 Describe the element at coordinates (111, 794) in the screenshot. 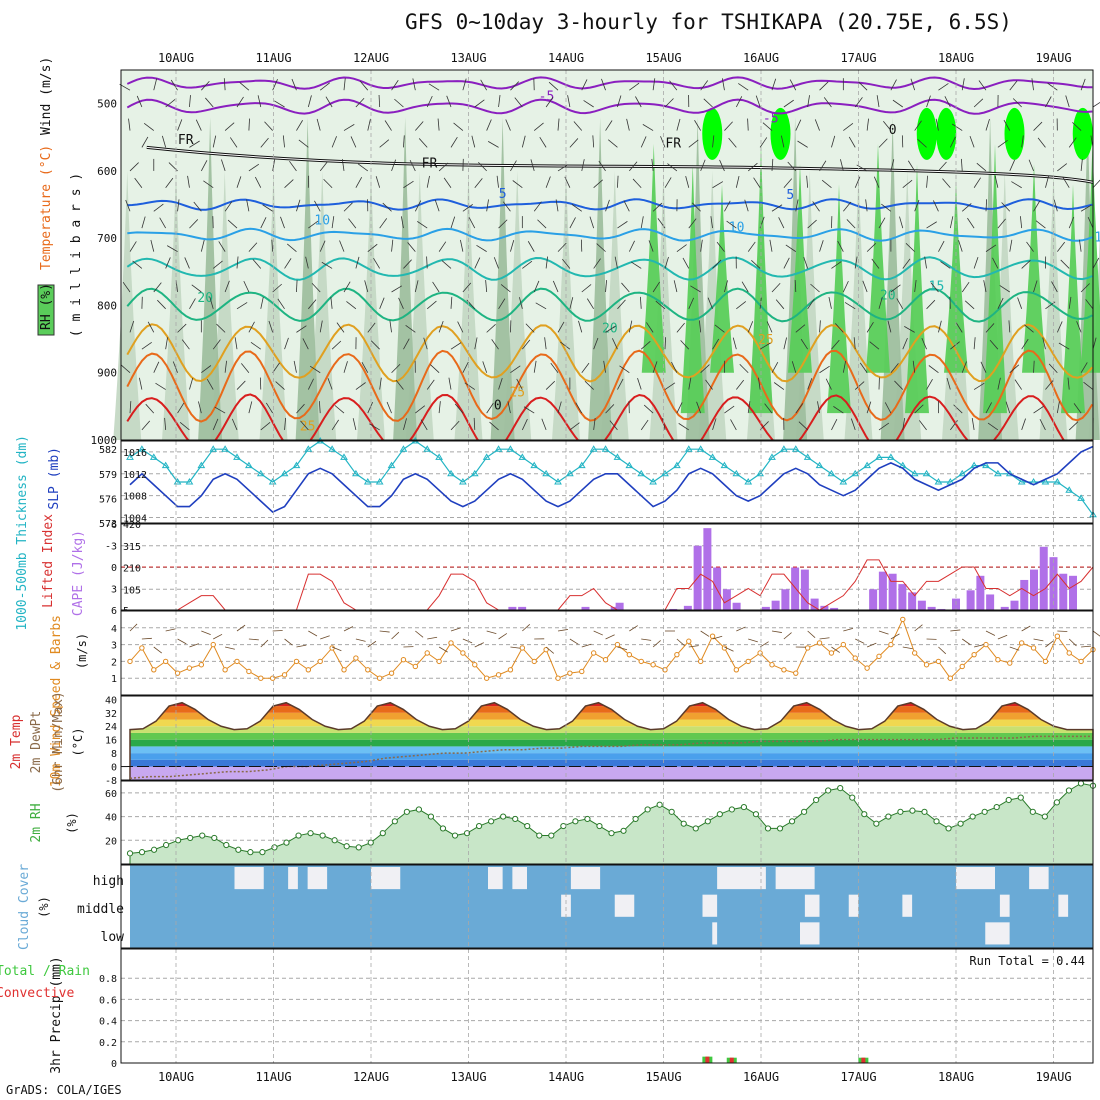

I see `rh-tick: 60` at that location.